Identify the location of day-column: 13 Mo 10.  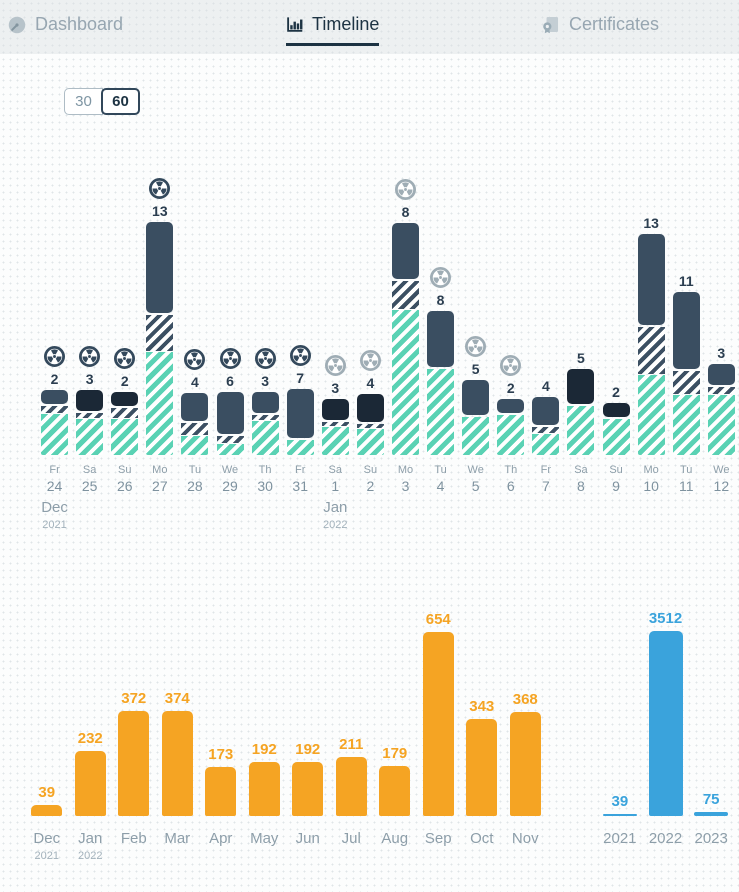
(651, 344).